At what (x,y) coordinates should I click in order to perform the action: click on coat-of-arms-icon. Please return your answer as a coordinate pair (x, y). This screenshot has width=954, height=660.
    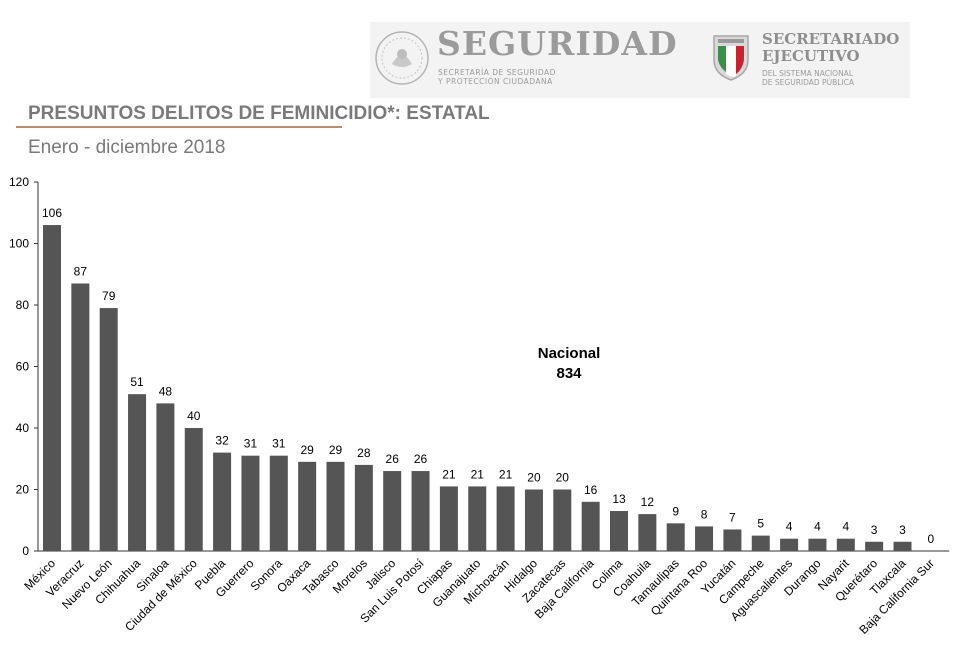
    Looking at the image, I should click on (402, 58).